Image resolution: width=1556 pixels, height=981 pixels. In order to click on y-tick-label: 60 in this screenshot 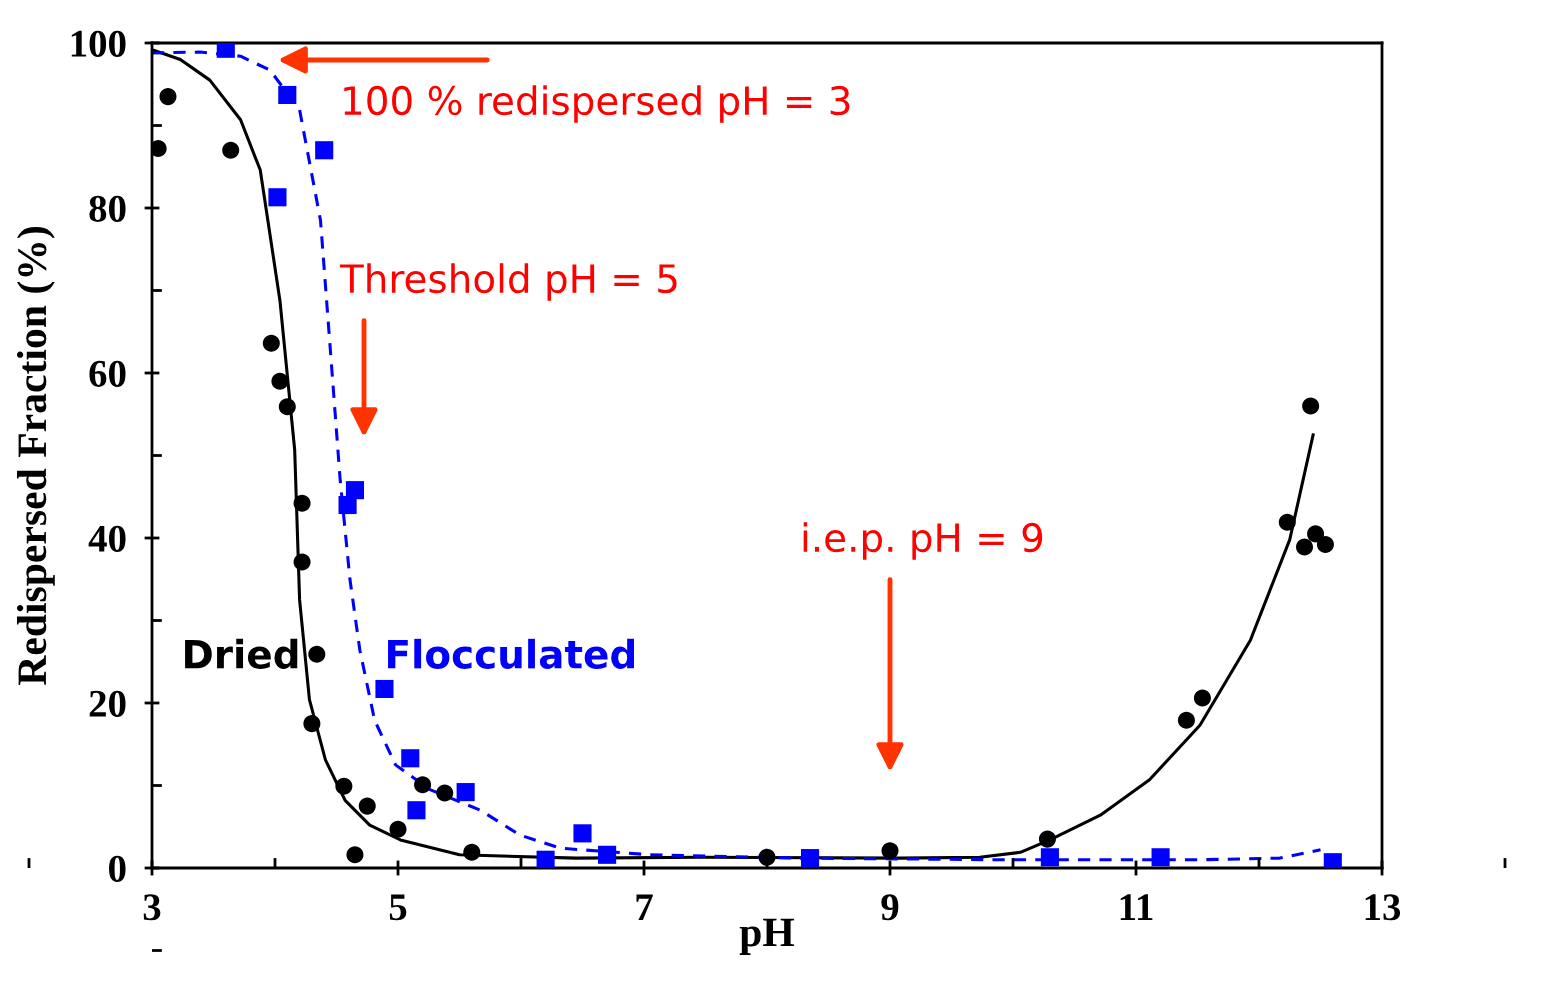, I will do `click(107, 373)`.